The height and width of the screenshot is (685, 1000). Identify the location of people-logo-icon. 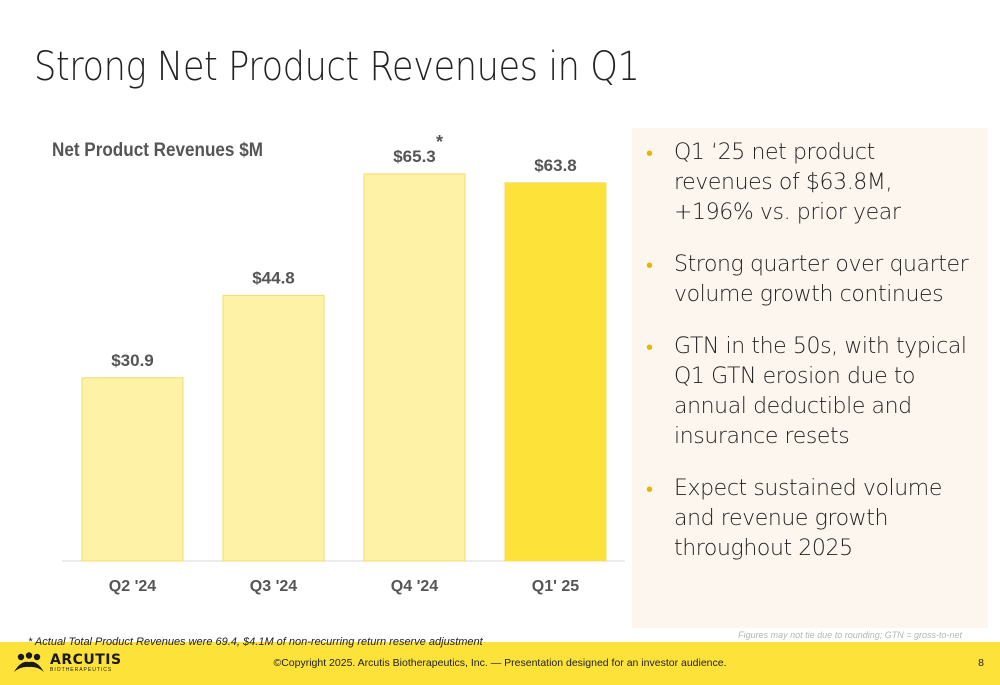
(29, 662).